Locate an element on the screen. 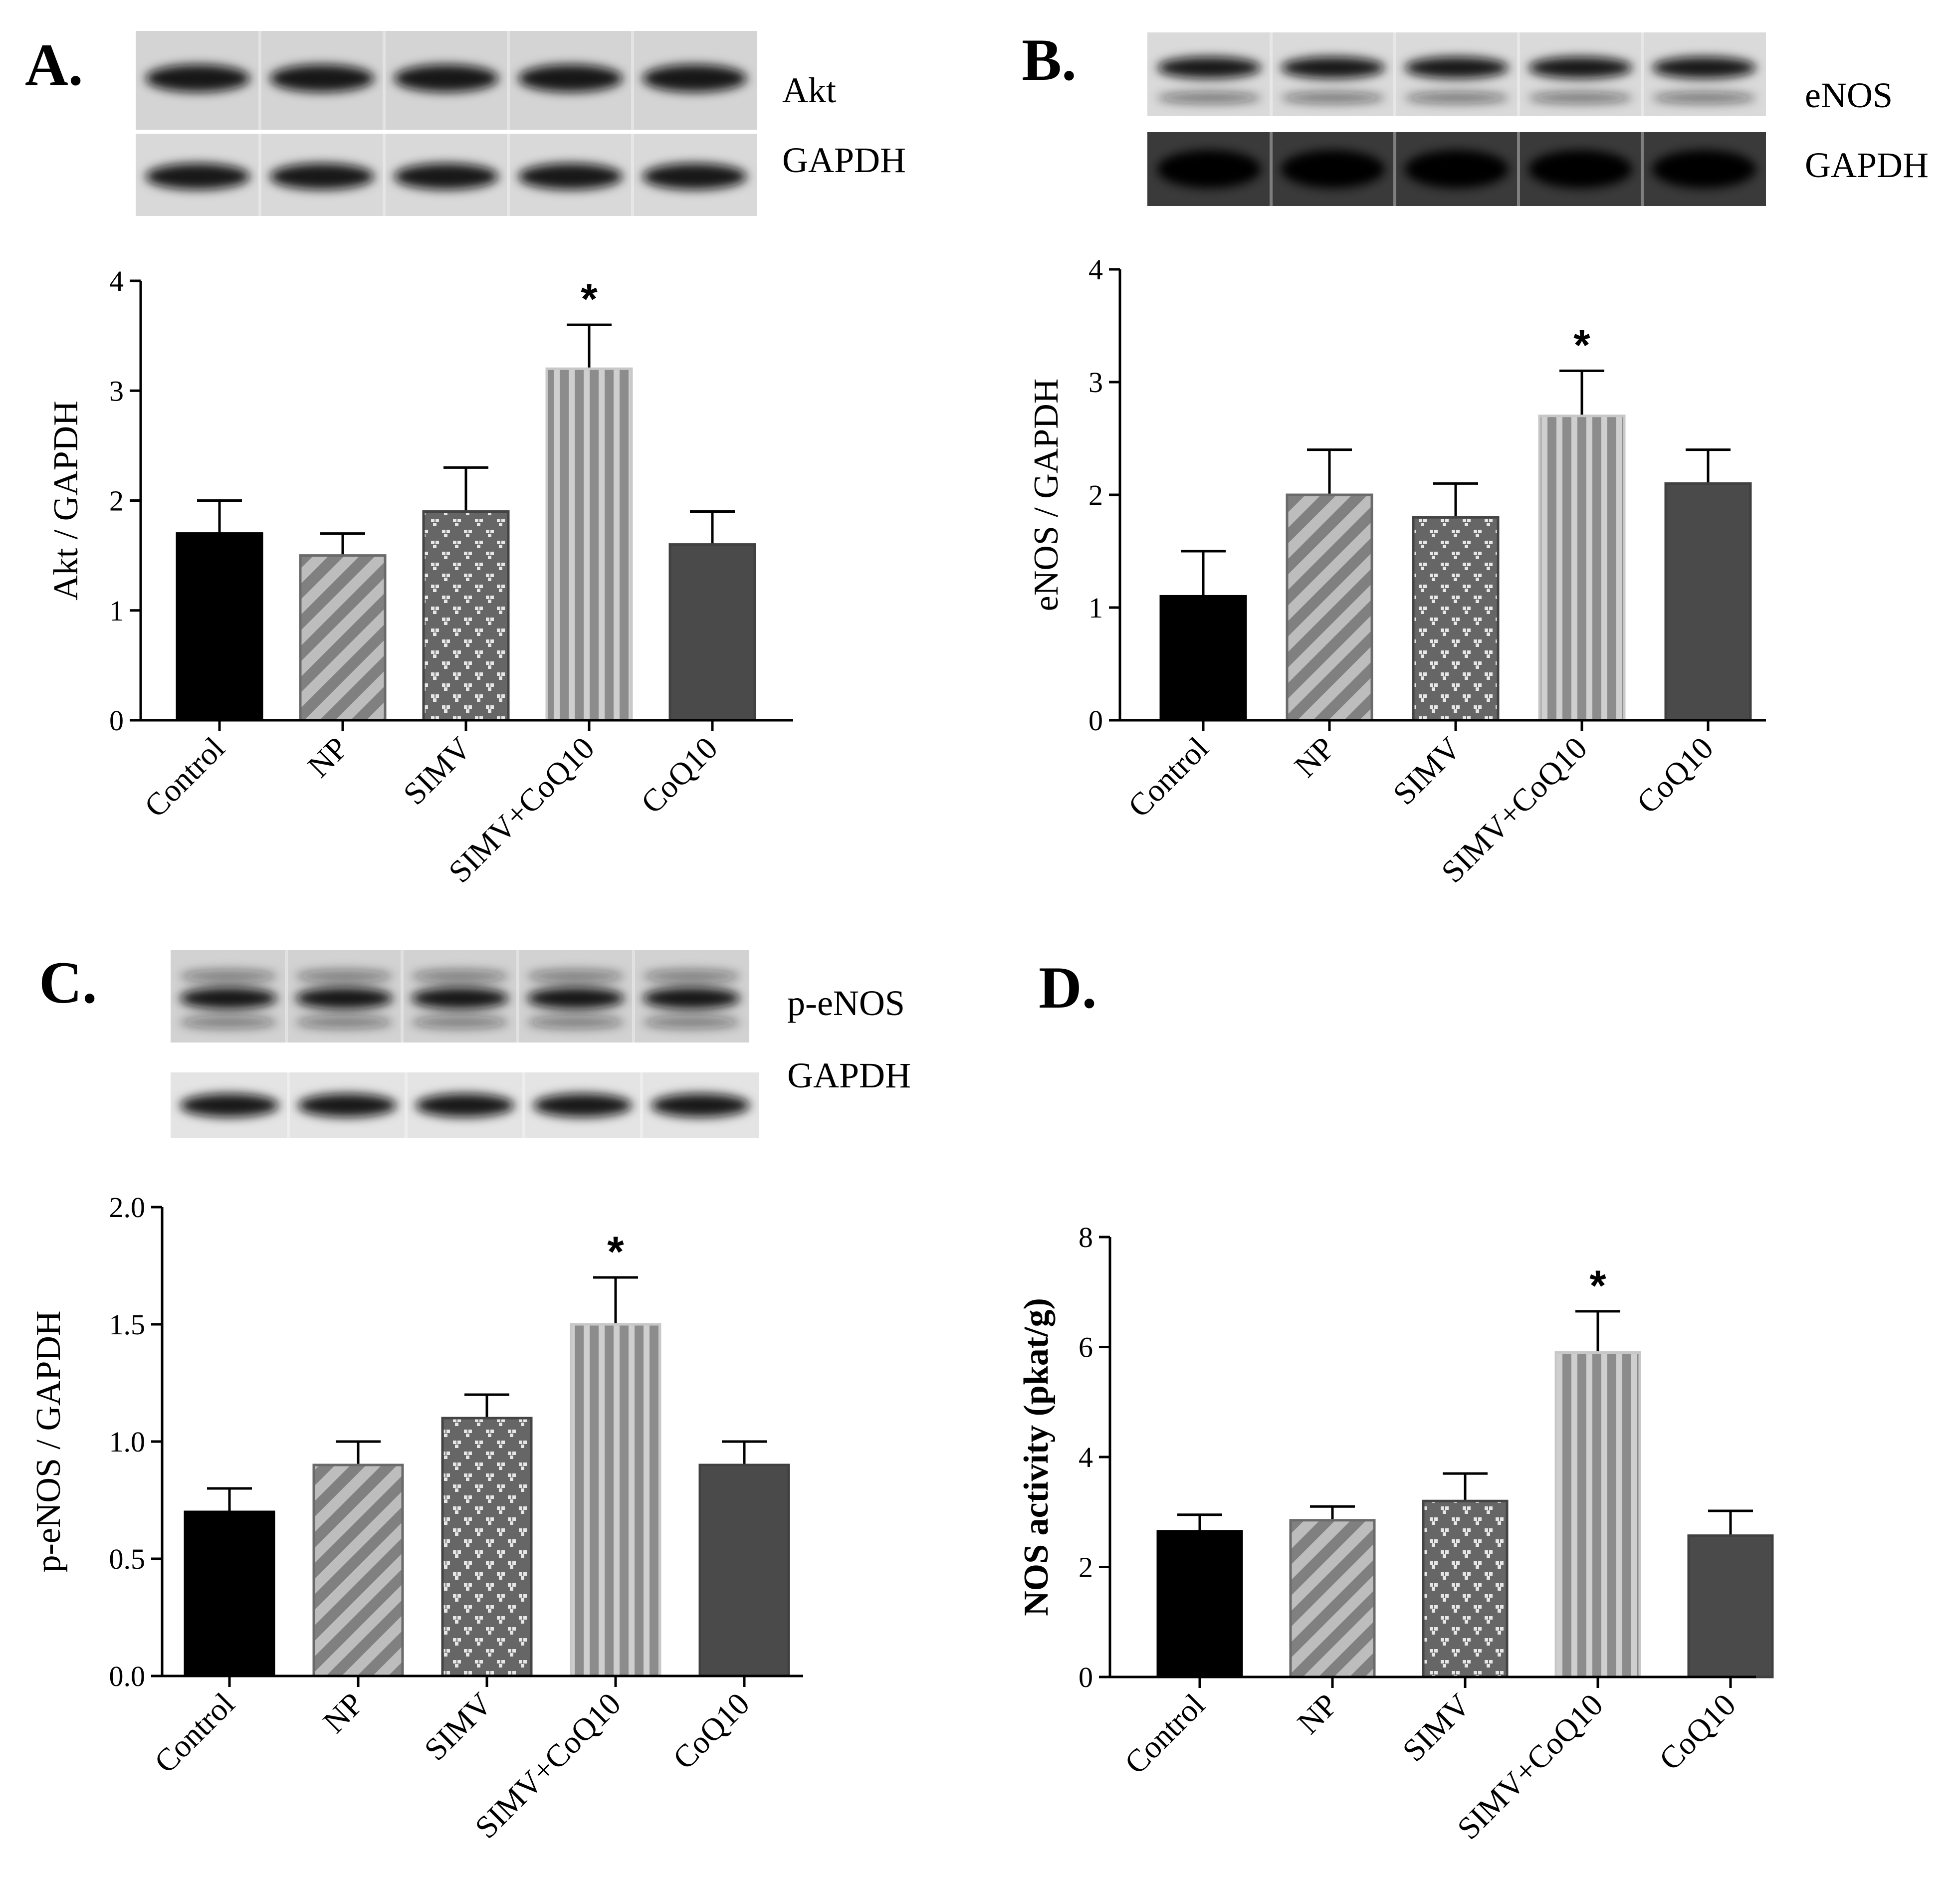  y-axis-title: Akt / GAPDH is located at coordinates (66, 501).